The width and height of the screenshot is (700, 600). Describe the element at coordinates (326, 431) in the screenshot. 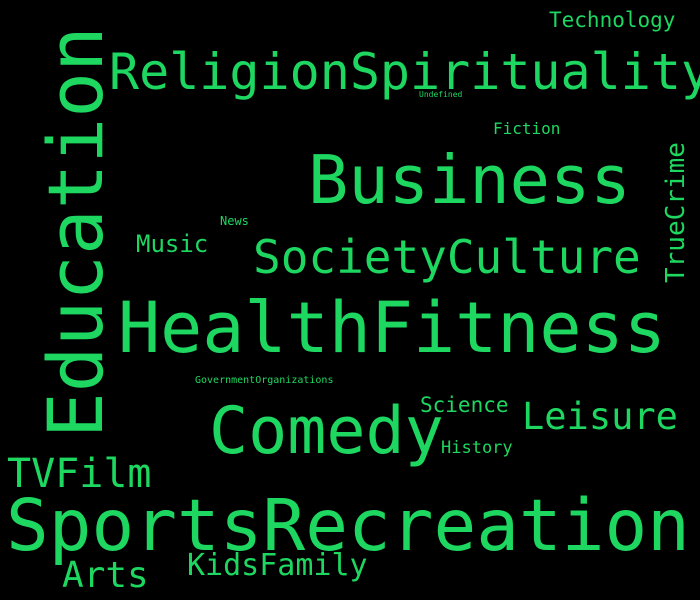

I see `word-comedy: Comedy` at that location.